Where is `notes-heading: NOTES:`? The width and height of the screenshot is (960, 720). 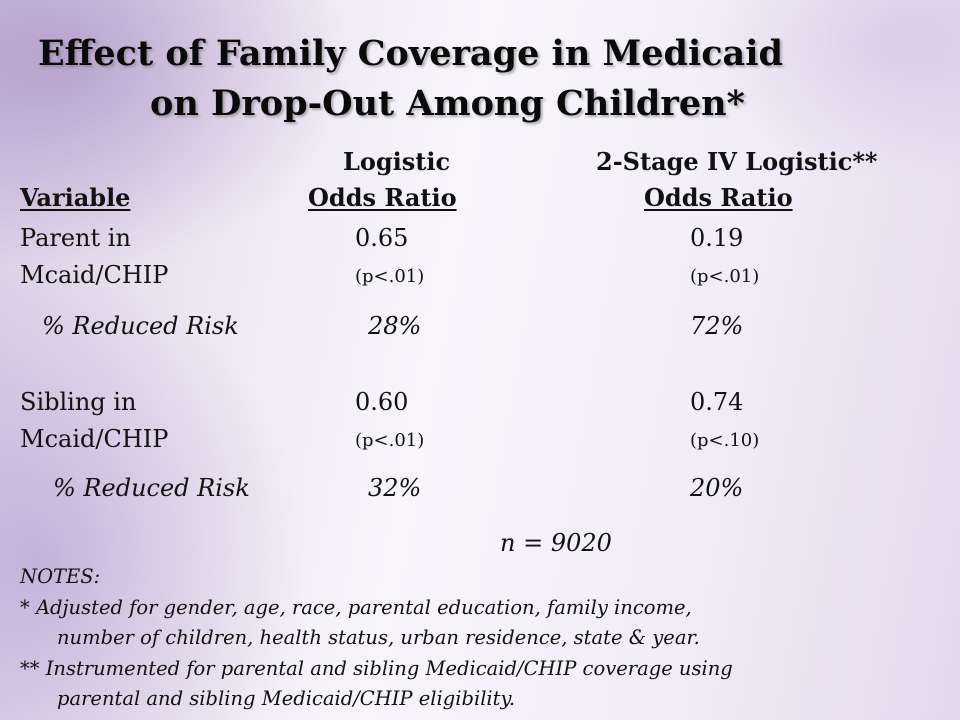
notes-heading: NOTES: is located at coordinates (60, 576).